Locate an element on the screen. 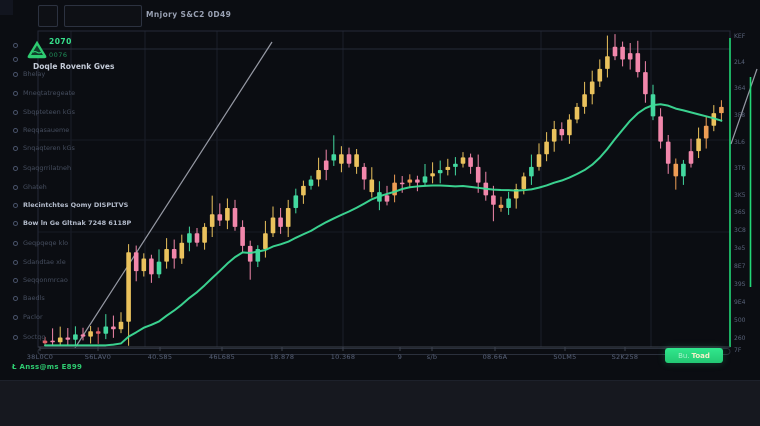 The image size is (760, 426). sidebar-item-label: Paclor is located at coordinates (33, 317).